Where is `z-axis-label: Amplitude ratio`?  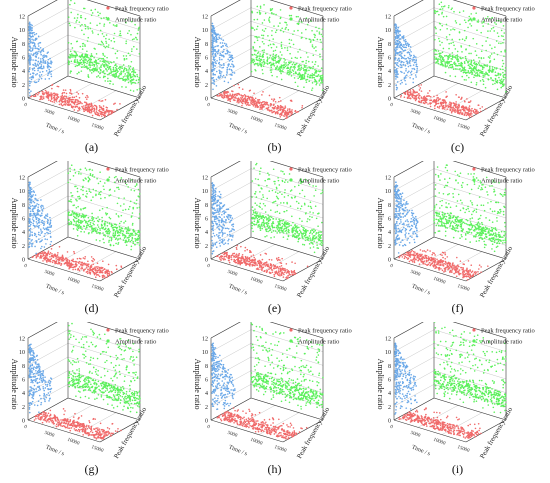 z-axis-label: Amplitude ratio is located at coordinates (14, 223).